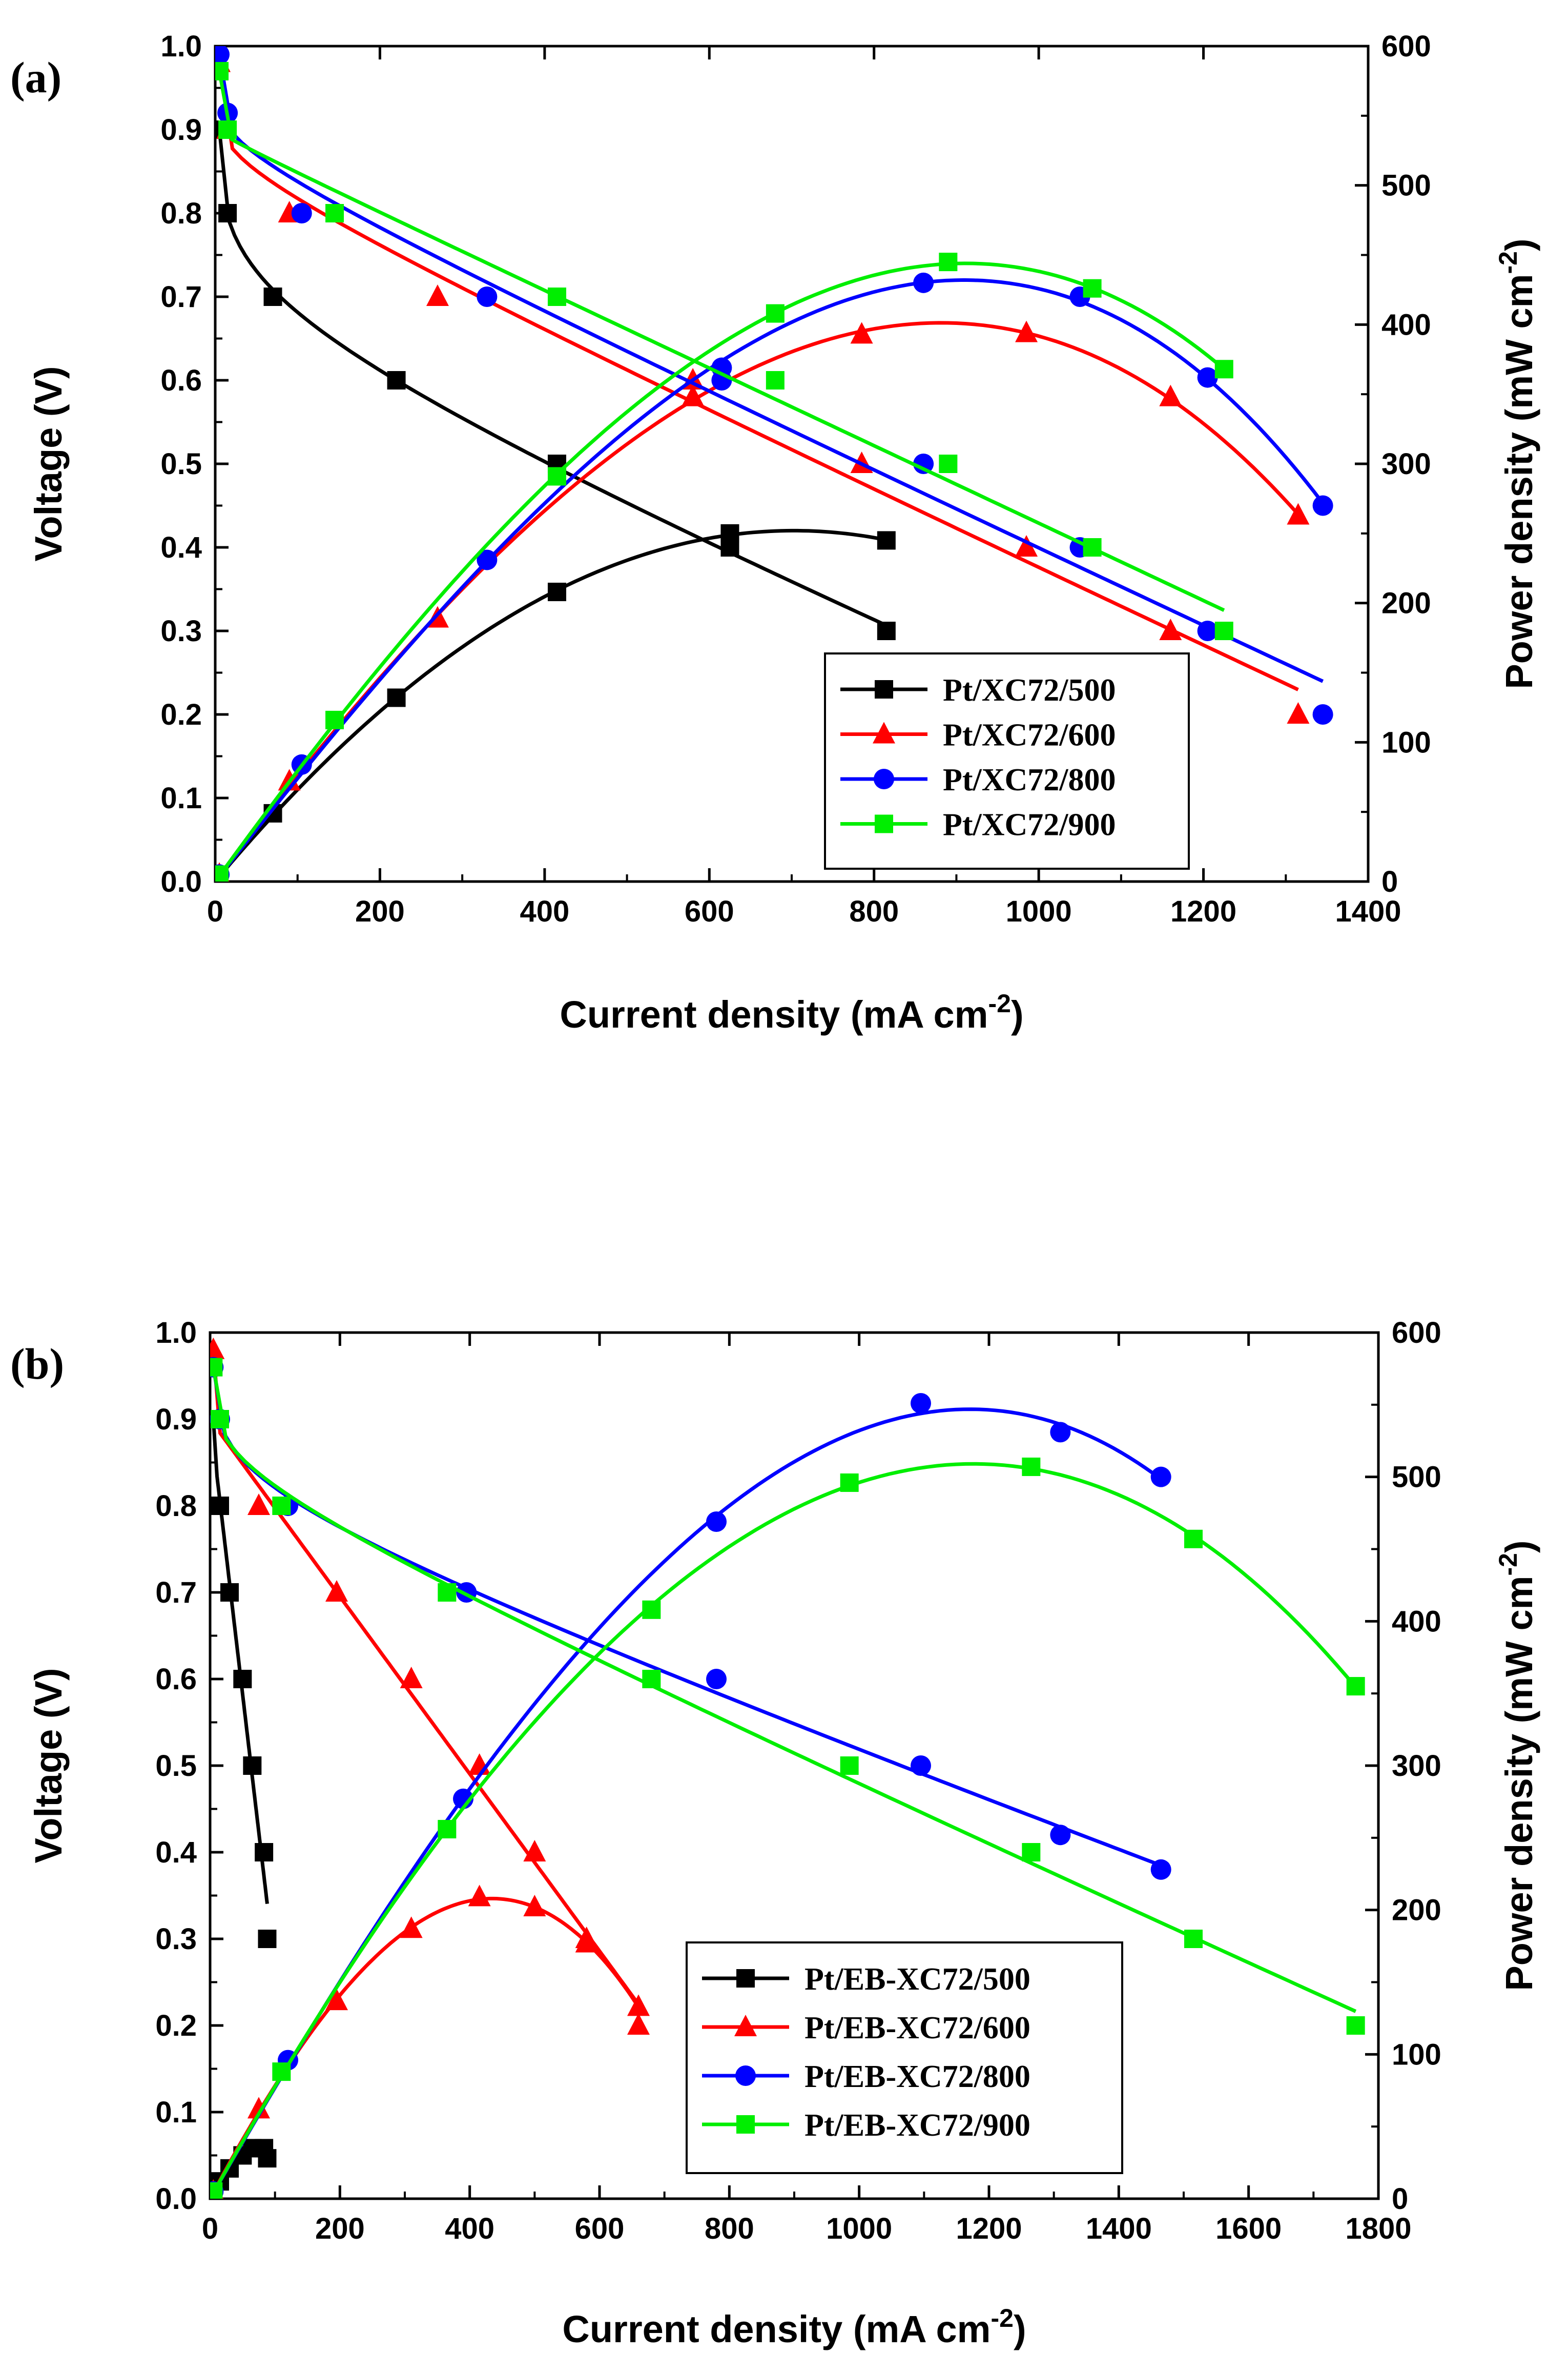 The height and width of the screenshot is (2354, 1568). What do you see at coordinates (1406, 46) in the screenshot?
I see `y2-tick-label: 600` at bounding box center [1406, 46].